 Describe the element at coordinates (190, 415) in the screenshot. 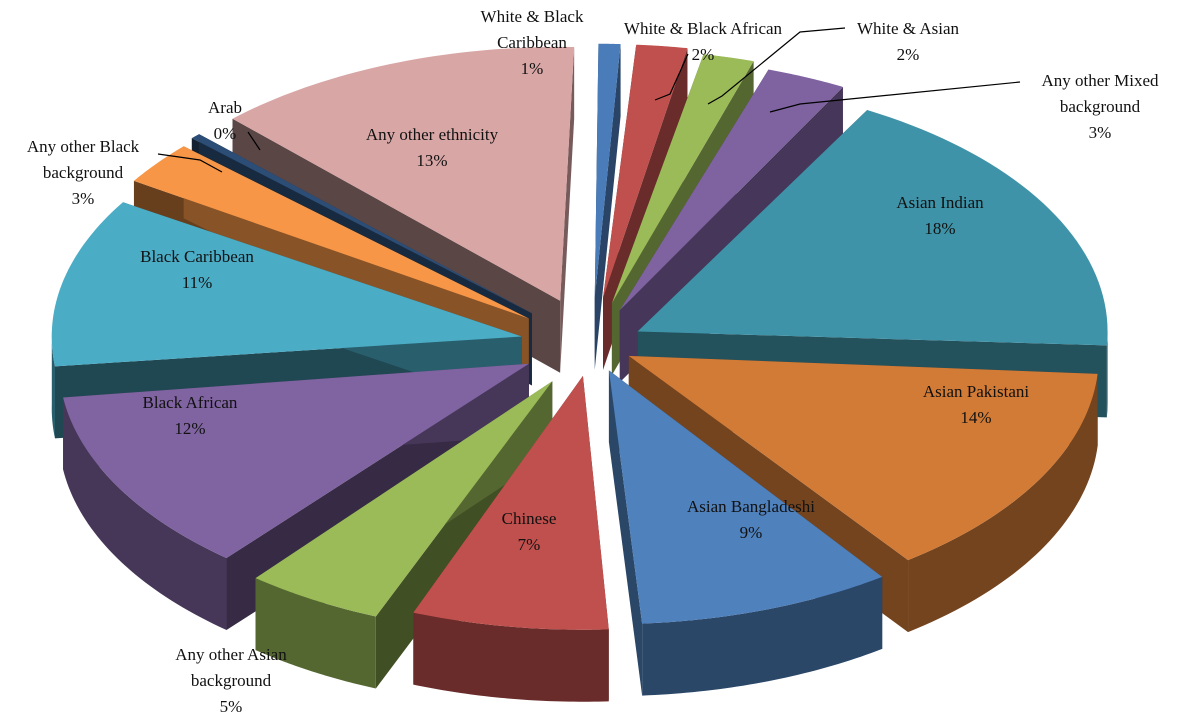

I see `data-label-black-african: Black African 12%` at that location.